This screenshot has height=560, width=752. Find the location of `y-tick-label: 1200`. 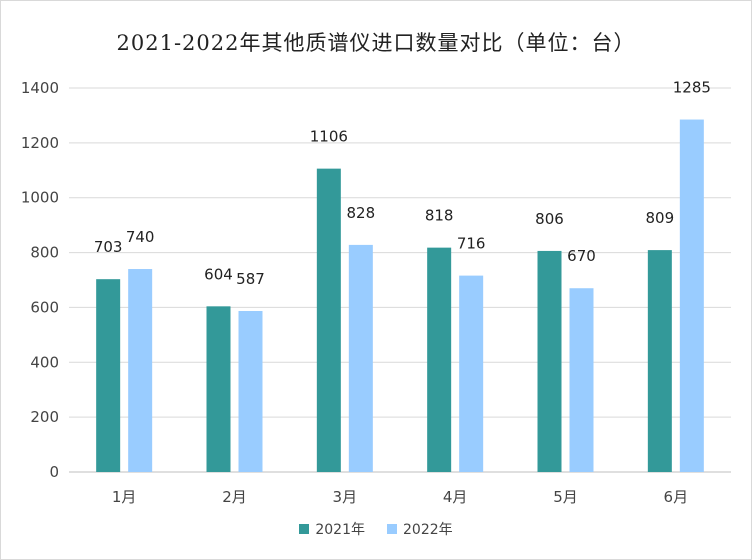

y-tick-label: 1200 is located at coordinates (40, 143).